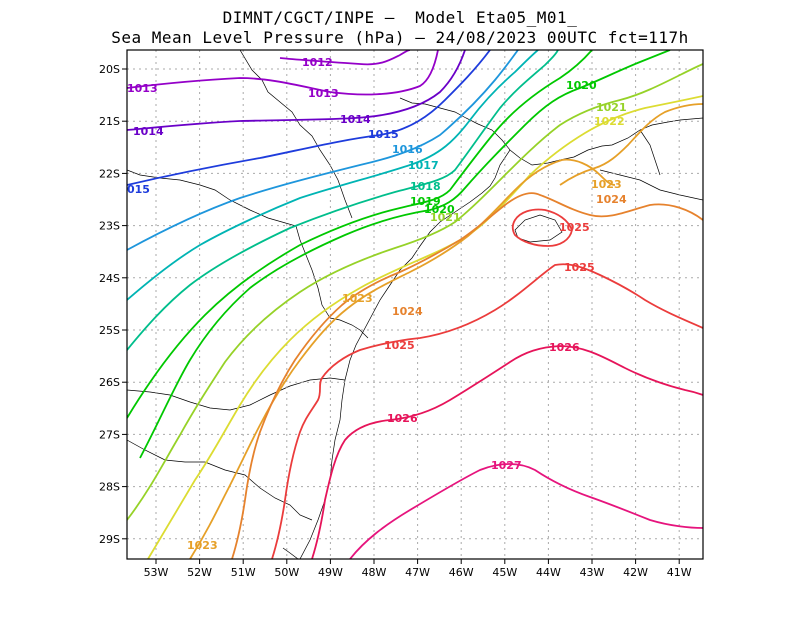 This screenshot has height=618, width=800. Describe the element at coordinates (138, 189) in the screenshot. I see `contour-label: 015` at that location.